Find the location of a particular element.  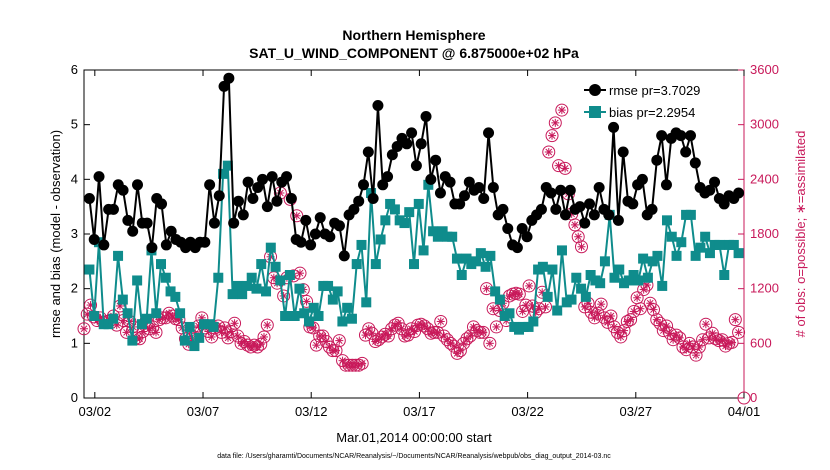

y-tick-label-right: 3000 is located at coordinates (764, 124).